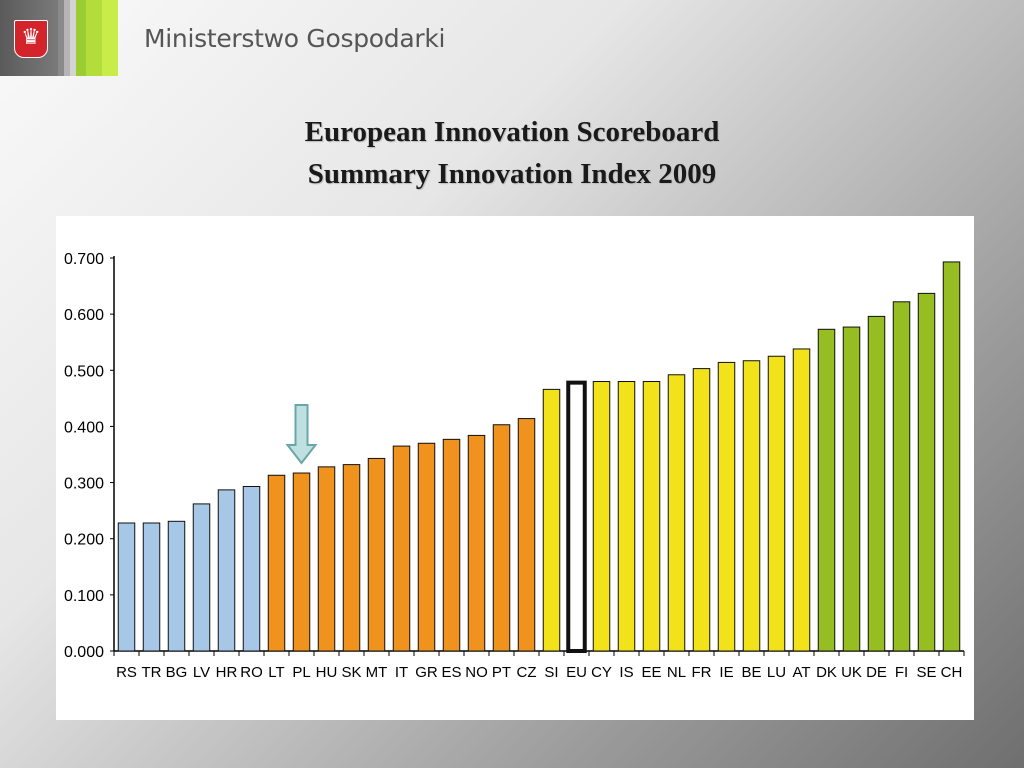 This screenshot has height=768, width=1024. I want to click on y-tick-label: 0.300, so click(84, 484).